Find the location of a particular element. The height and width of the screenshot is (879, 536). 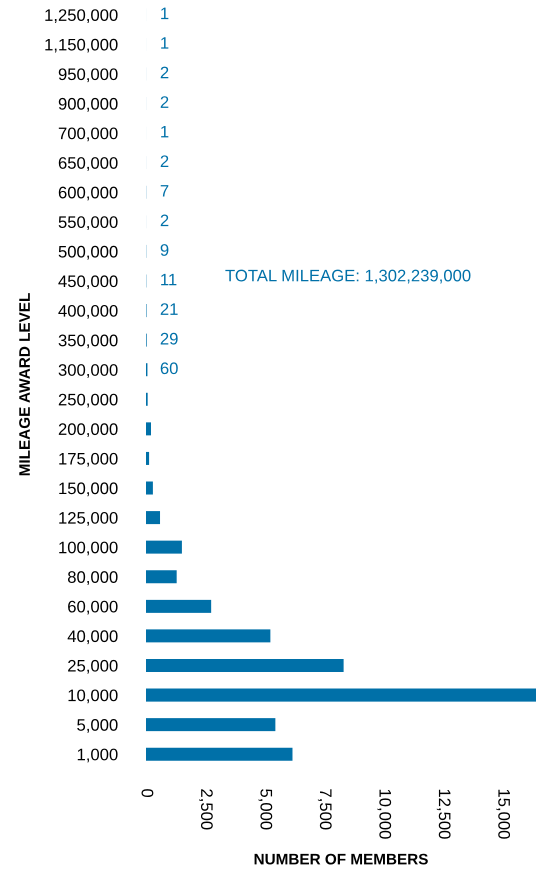

y-tick-label: 650,000 is located at coordinates (88, 164).